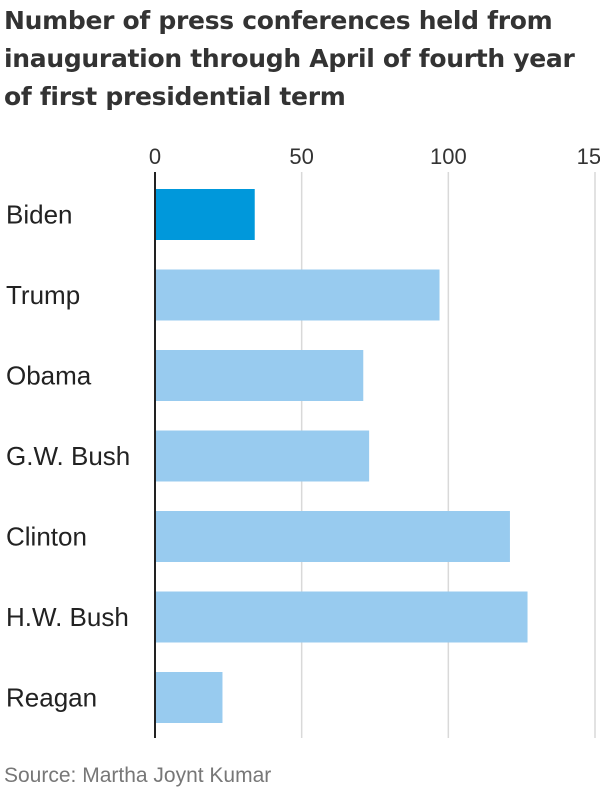 The image size is (600, 800). I want to click on x-tick-label-50: 50, so click(301, 156).